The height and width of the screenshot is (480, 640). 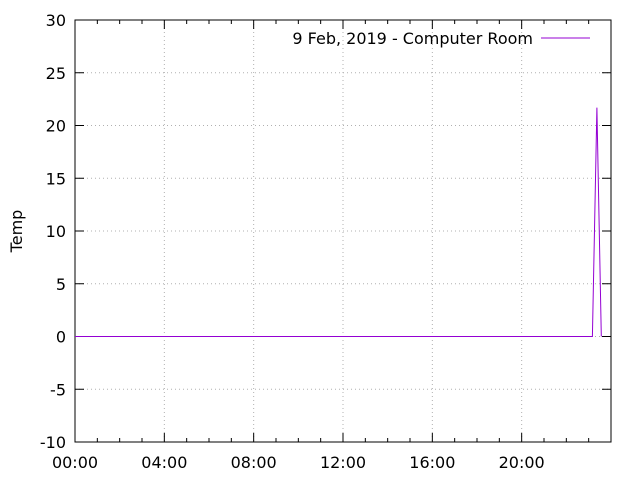 I want to click on x-tick-label: 12:00, so click(x=343, y=462).